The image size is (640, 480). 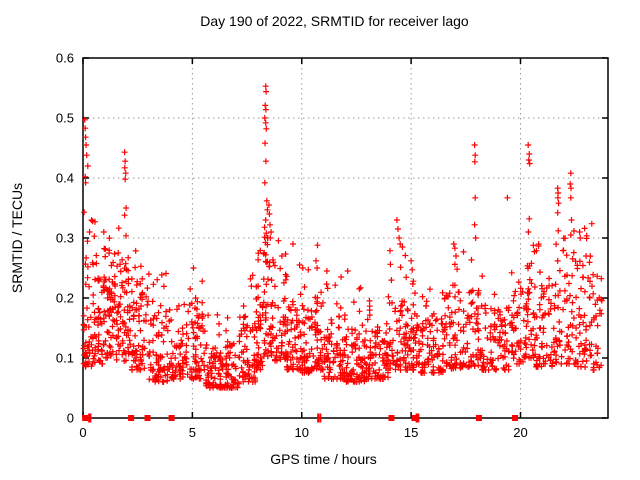 I want to click on y-tick-label: 0, so click(x=70, y=418).